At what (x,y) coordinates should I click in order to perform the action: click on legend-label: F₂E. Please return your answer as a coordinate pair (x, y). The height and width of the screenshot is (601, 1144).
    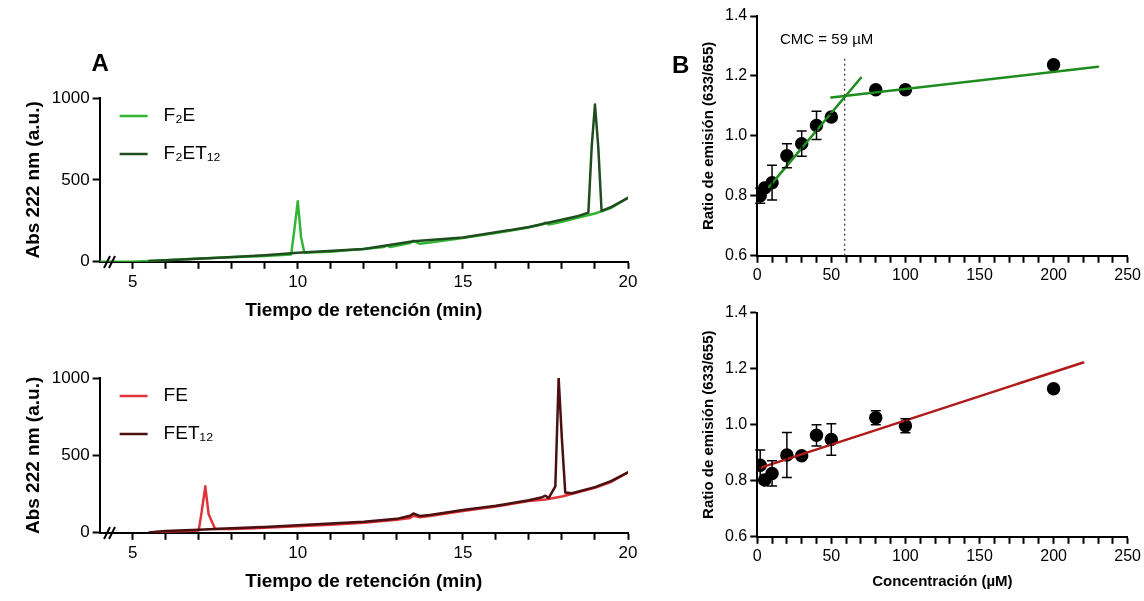
    Looking at the image, I should click on (179, 115).